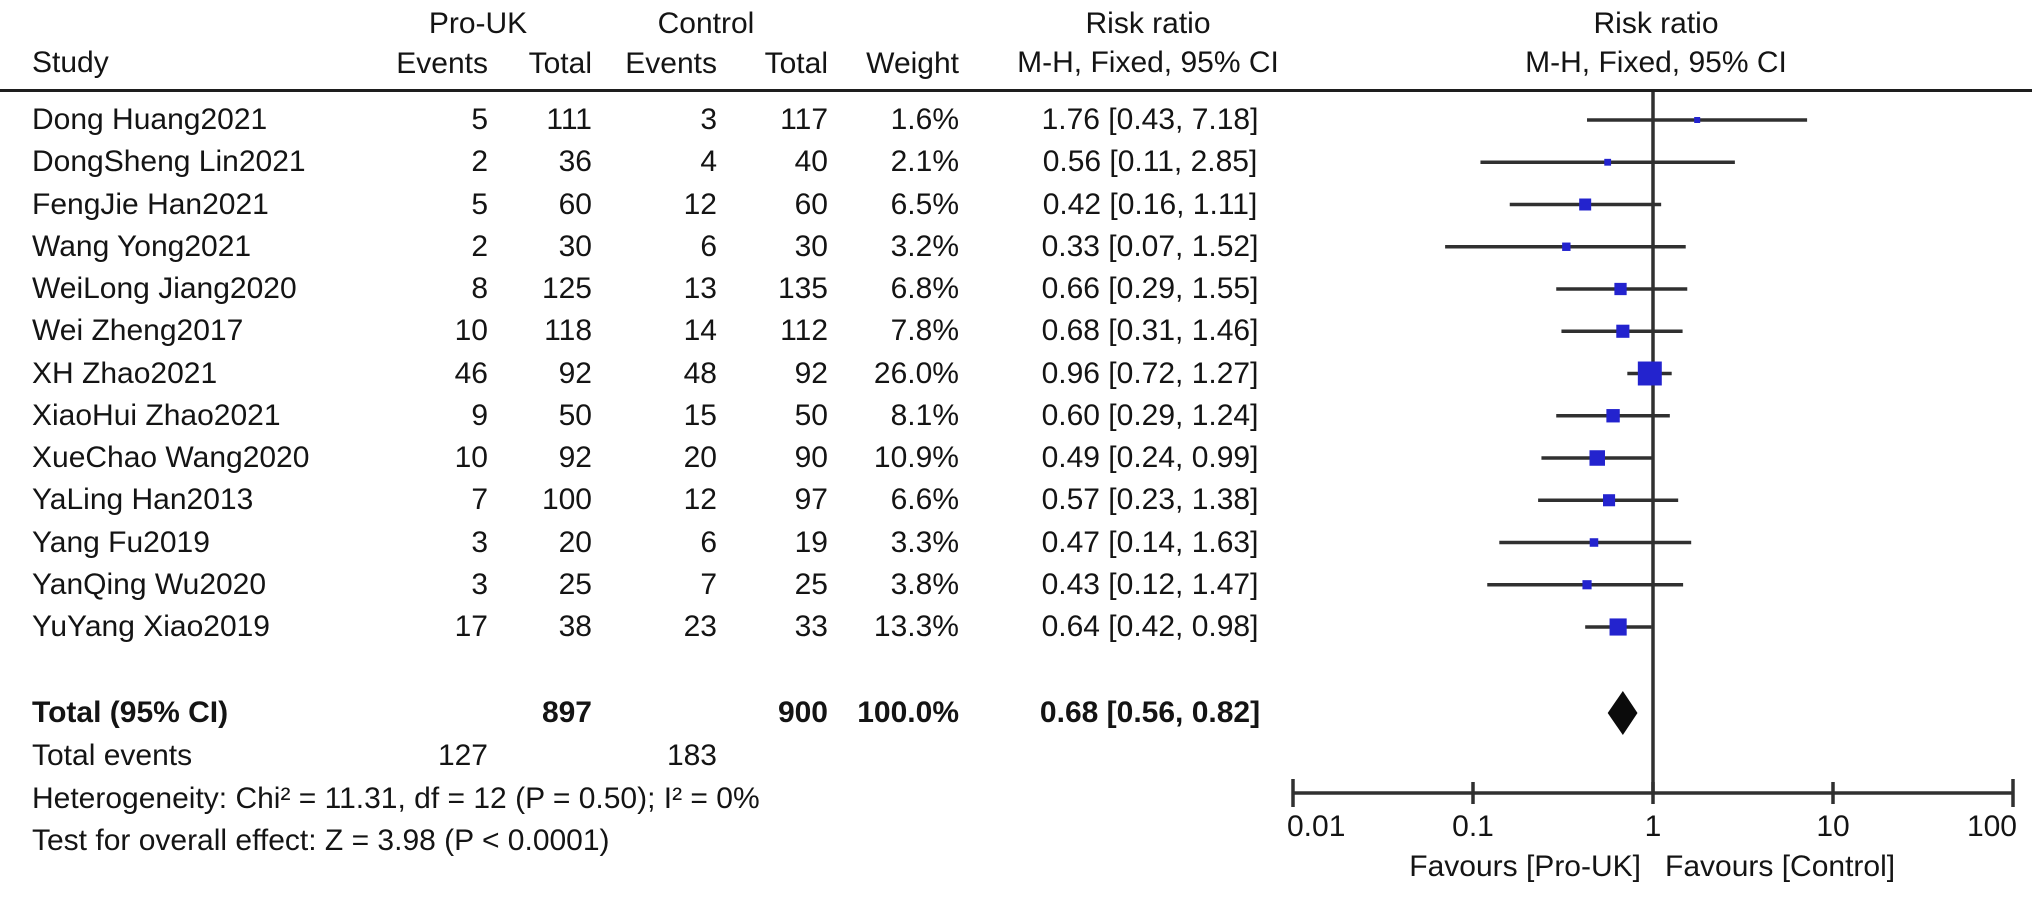 The width and height of the screenshot is (2032, 899). I want to click on total-experimental: 20, so click(575, 542).